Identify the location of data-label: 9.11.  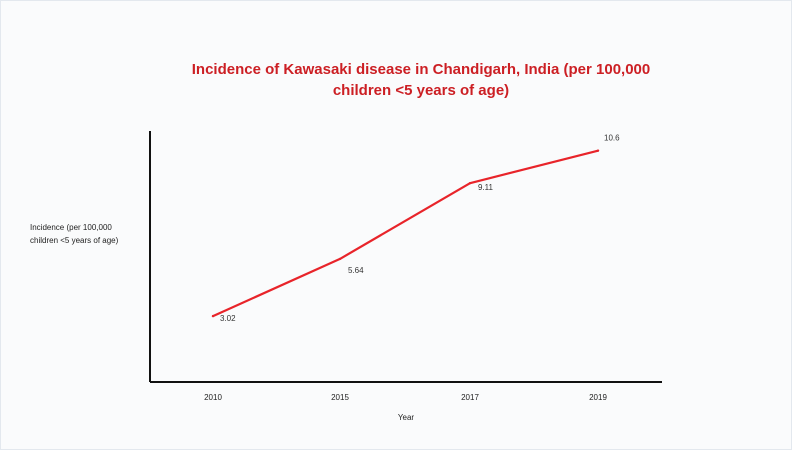
(486, 187).